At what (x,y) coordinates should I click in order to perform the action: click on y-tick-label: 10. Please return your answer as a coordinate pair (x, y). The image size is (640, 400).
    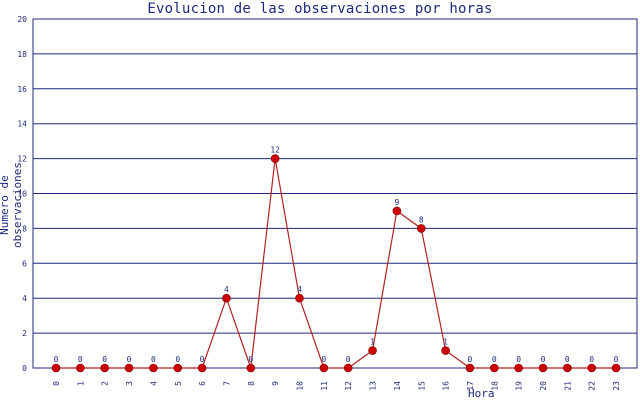
    Looking at the image, I should click on (22, 194).